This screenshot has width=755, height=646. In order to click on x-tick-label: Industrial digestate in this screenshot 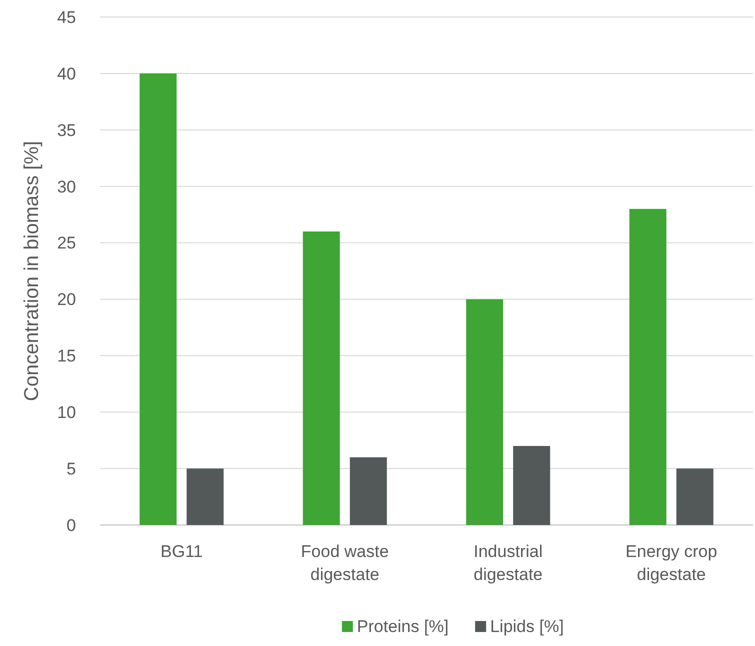, I will do `click(508, 563)`.